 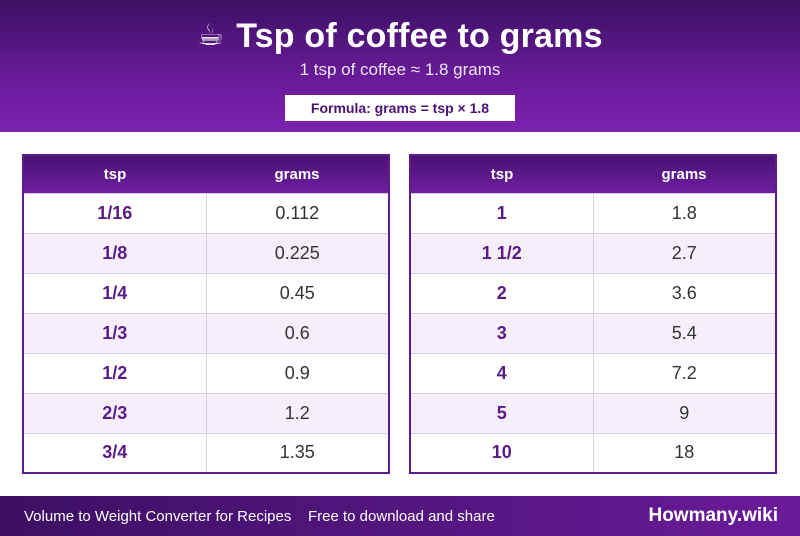 I want to click on table-row: 2/3 1.2, so click(x=206, y=413).